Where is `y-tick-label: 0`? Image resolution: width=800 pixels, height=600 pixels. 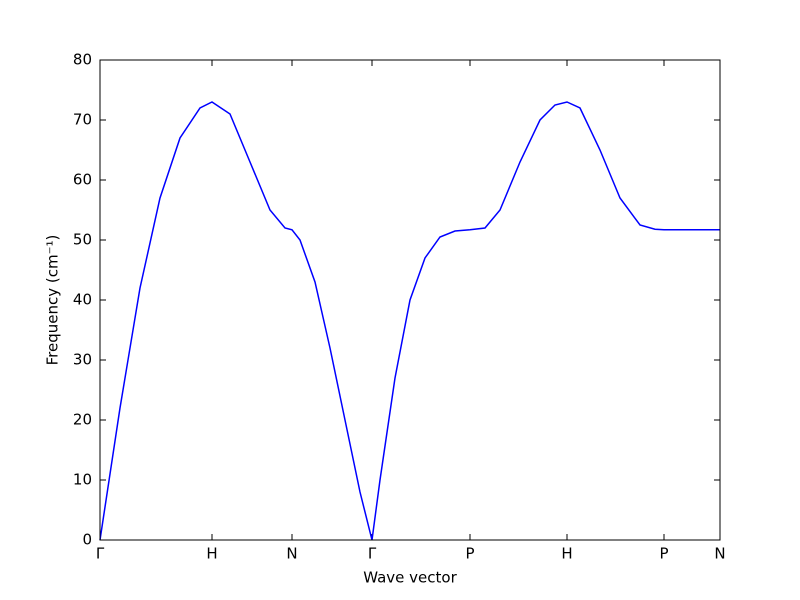 y-tick-label: 0 is located at coordinates (87, 540).